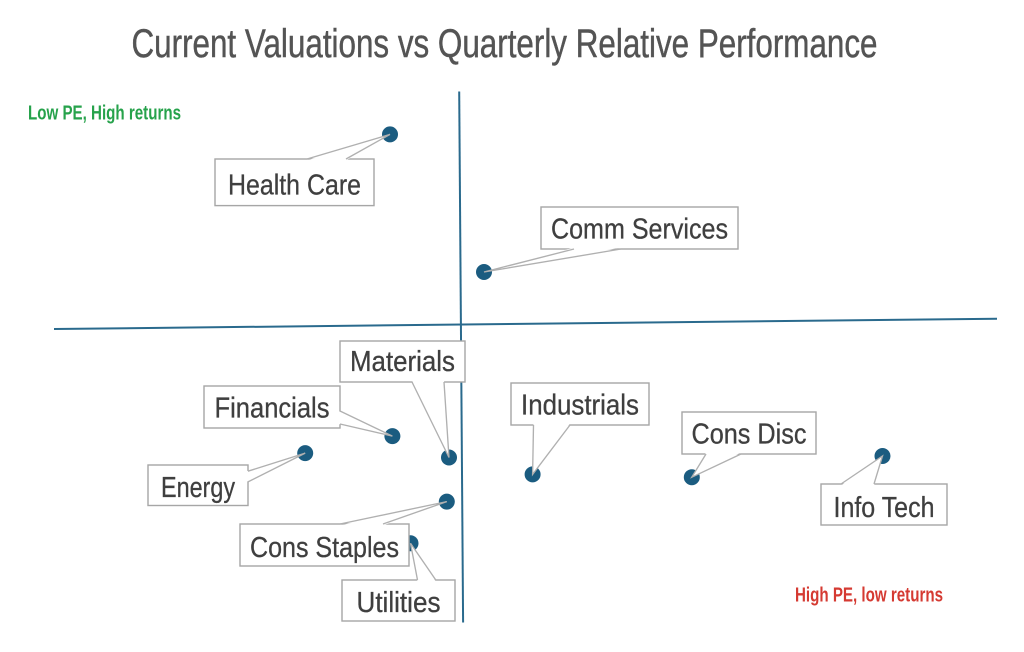 The height and width of the screenshot is (652, 1024). Describe the element at coordinates (104, 114) in the screenshot. I see `svg-text: Low PE, High returns` at that location.